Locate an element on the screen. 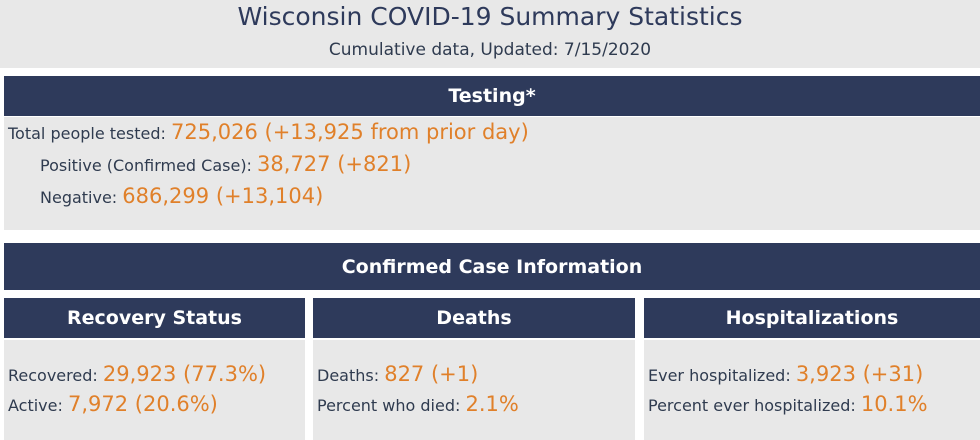 The width and height of the screenshot is (980, 440). stat-row: Percent who died: 2.1% is located at coordinates (418, 404).